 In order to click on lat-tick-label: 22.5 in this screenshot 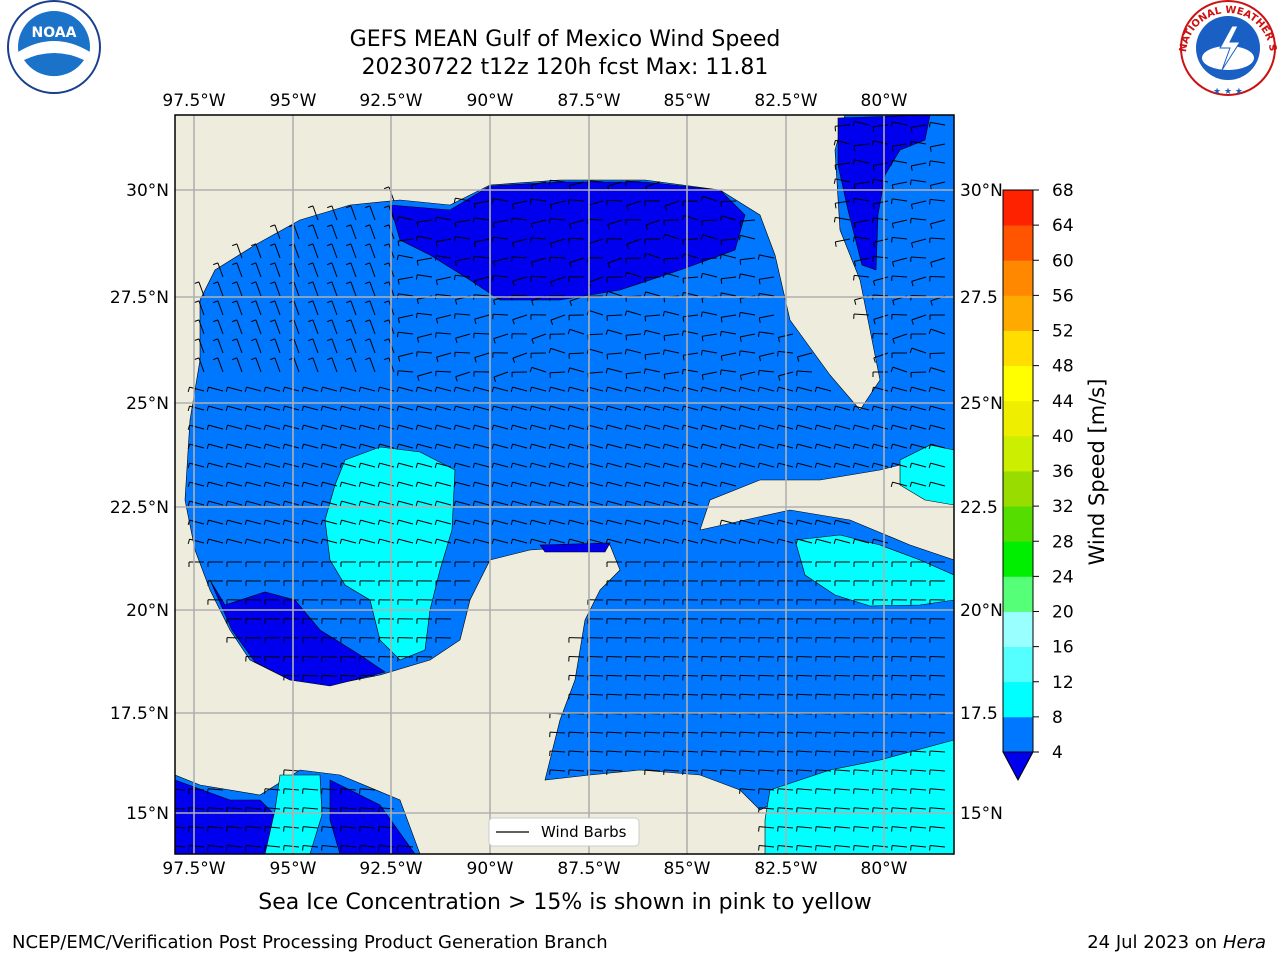, I will do `click(979, 508)`.